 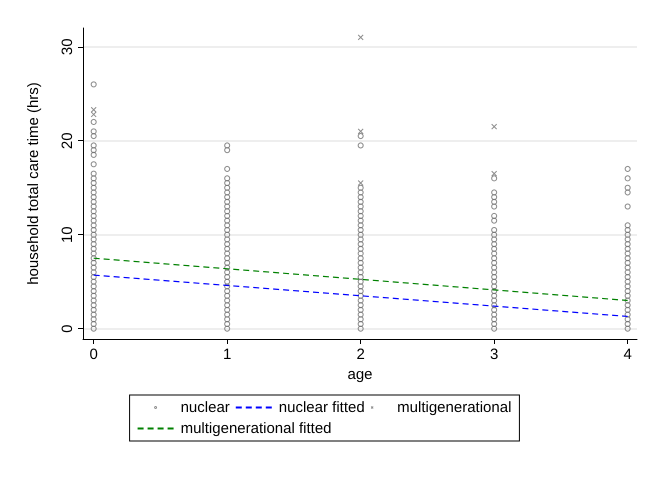 What do you see at coordinates (494, 354) in the screenshot?
I see `x-tick-label: 3` at bounding box center [494, 354].